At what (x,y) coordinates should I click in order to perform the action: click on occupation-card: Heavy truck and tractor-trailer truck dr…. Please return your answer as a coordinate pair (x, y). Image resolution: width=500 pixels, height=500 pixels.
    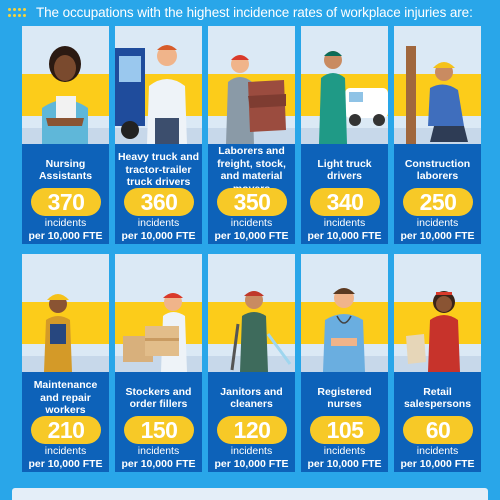
    Looking at the image, I should click on (158, 135).